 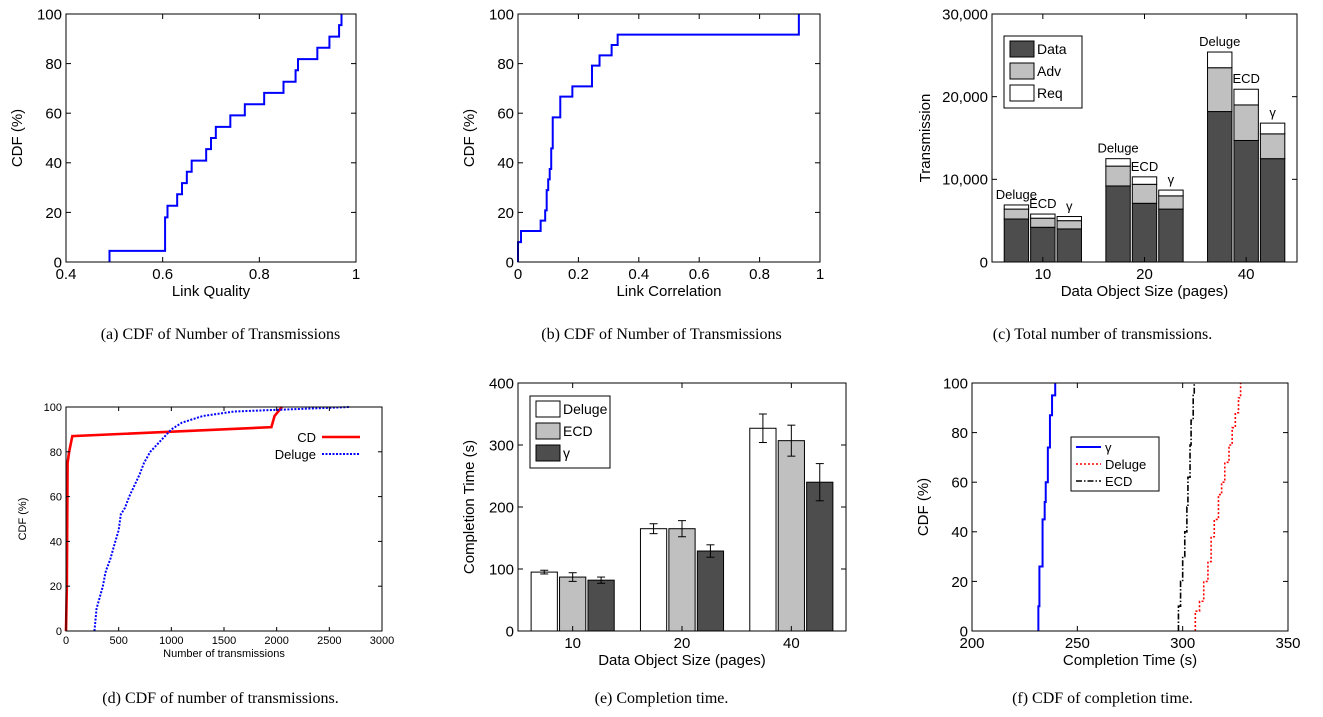 What do you see at coordinates (162, 274) in the screenshot?
I see `x-tick-label: 0.6` at bounding box center [162, 274].